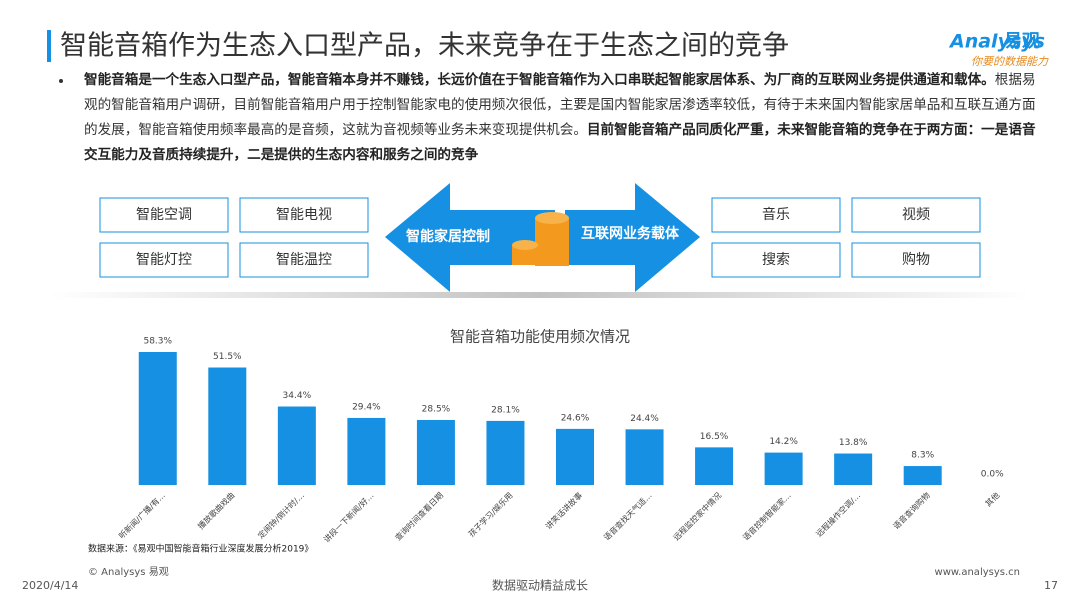  I want to click on x-tick-label: 其他, so click(992, 499).